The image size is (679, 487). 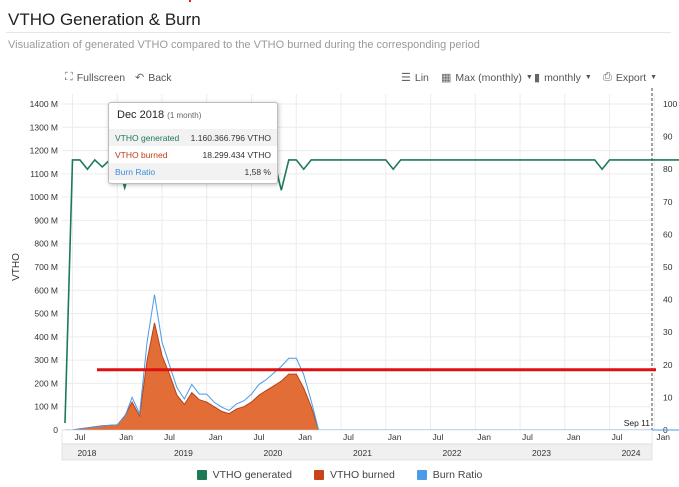 What do you see at coordinates (44, 127) in the screenshot?
I see `y-tick-label: 1300 M` at bounding box center [44, 127].